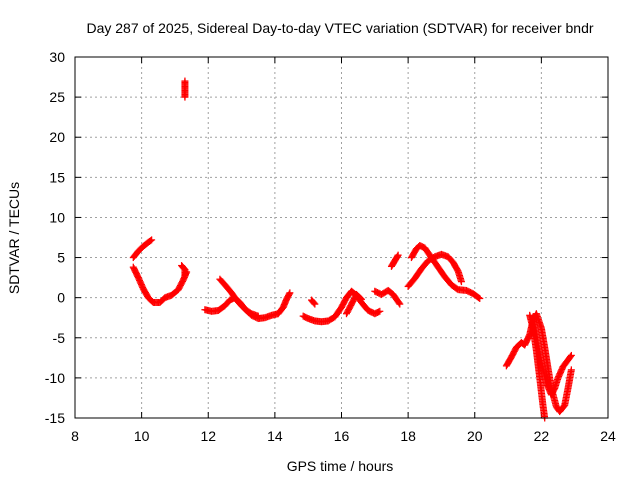 This screenshot has width=640, height=480. What do you see at coordinates (408, 436) in the screenshot?
I see `x-tick-label: 18` at bounding box center [408, 436].